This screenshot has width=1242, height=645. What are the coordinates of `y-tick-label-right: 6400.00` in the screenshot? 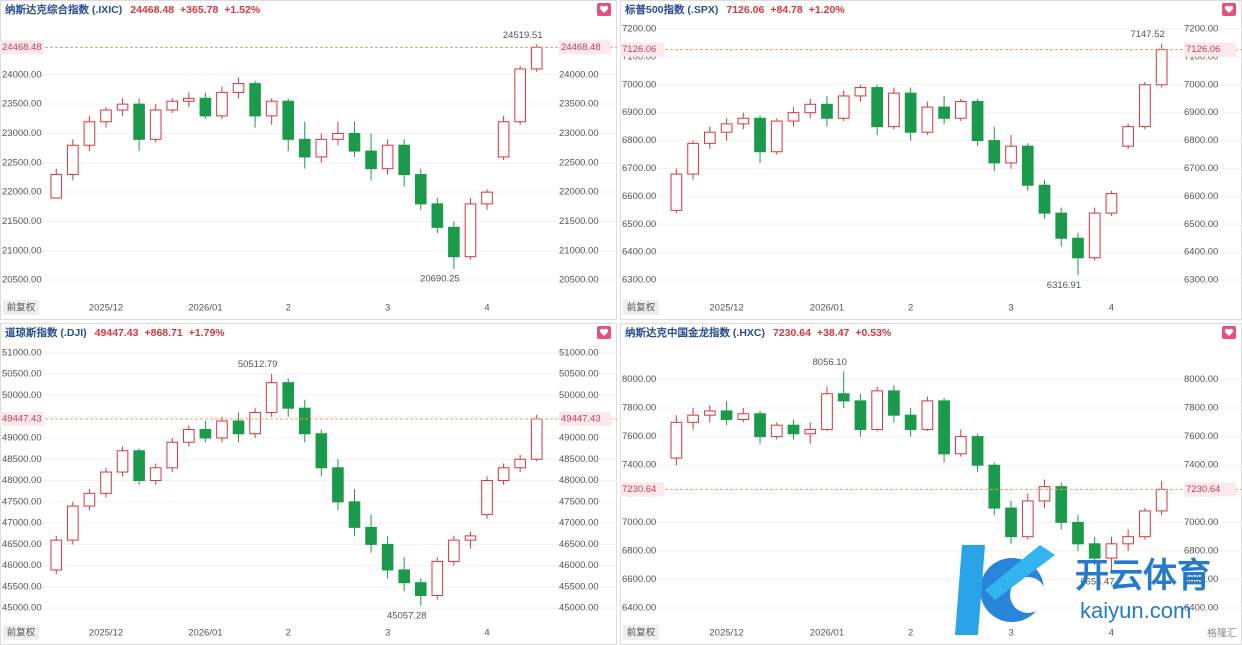 It's located at (1201, 608).